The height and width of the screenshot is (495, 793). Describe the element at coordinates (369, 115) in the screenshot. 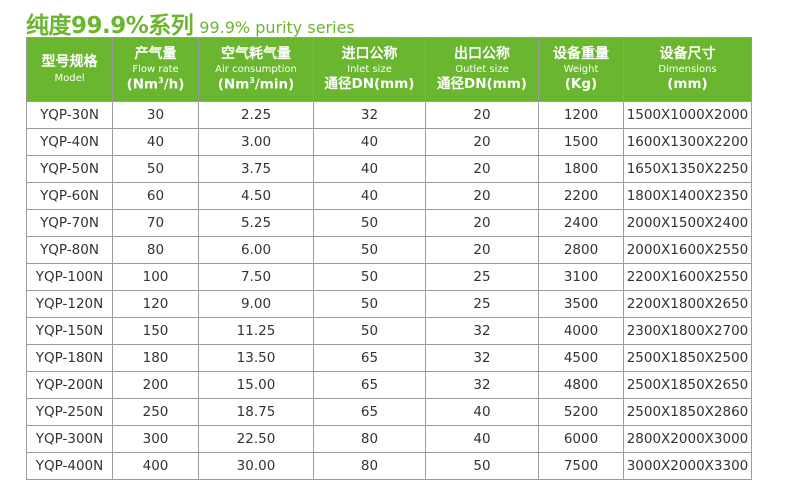

I see `cell-inlet-size: 32` at that location.